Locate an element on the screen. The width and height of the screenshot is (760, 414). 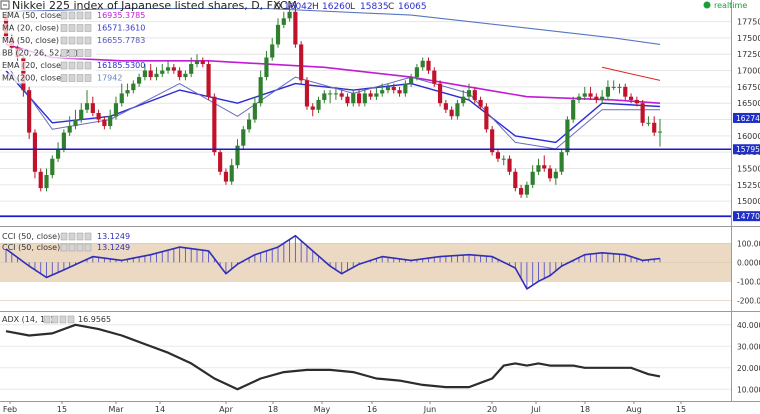
price-tick-label: 17000 is located at coordinates (748, 71).